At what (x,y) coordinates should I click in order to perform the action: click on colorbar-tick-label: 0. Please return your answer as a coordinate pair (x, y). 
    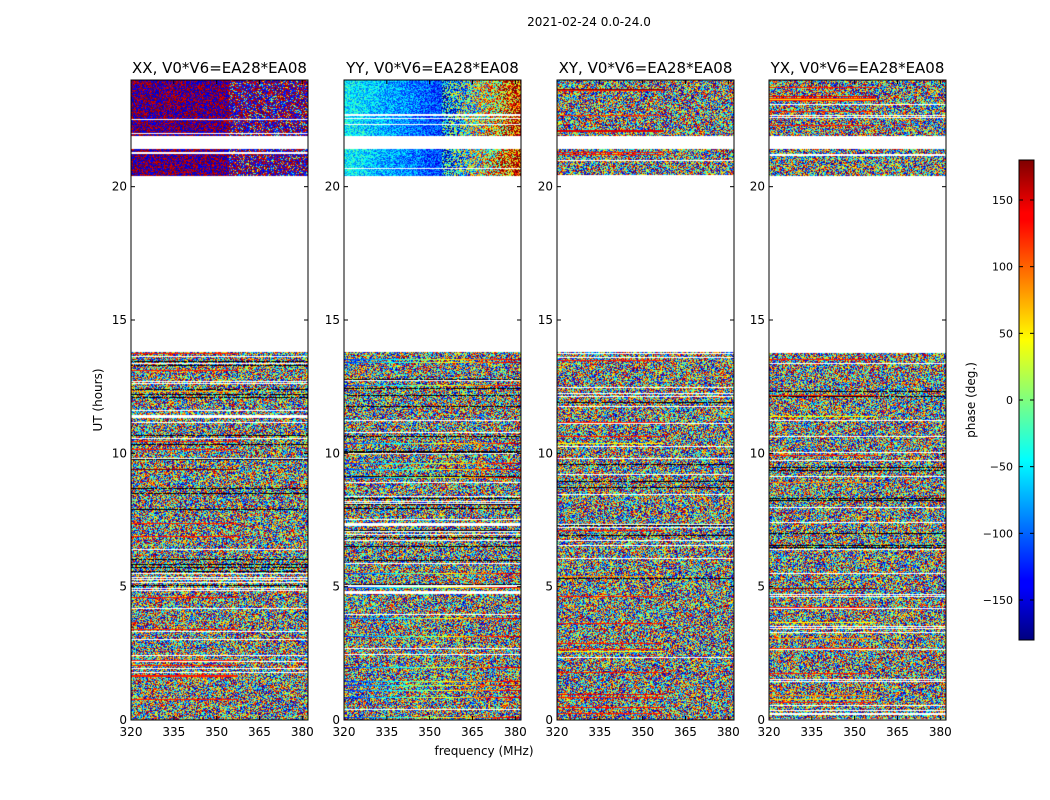
    Looking at the image, I should click on (1009, 400).